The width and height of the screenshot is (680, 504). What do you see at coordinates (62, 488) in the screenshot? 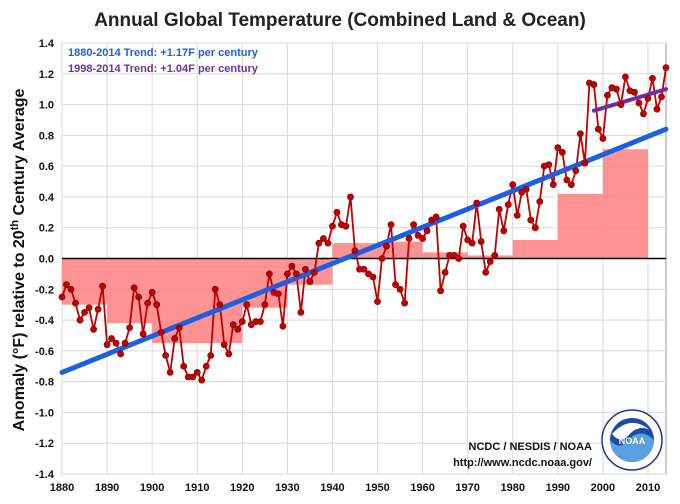
I see `x-tick-label: 1880` at bounding box center [62, 488].